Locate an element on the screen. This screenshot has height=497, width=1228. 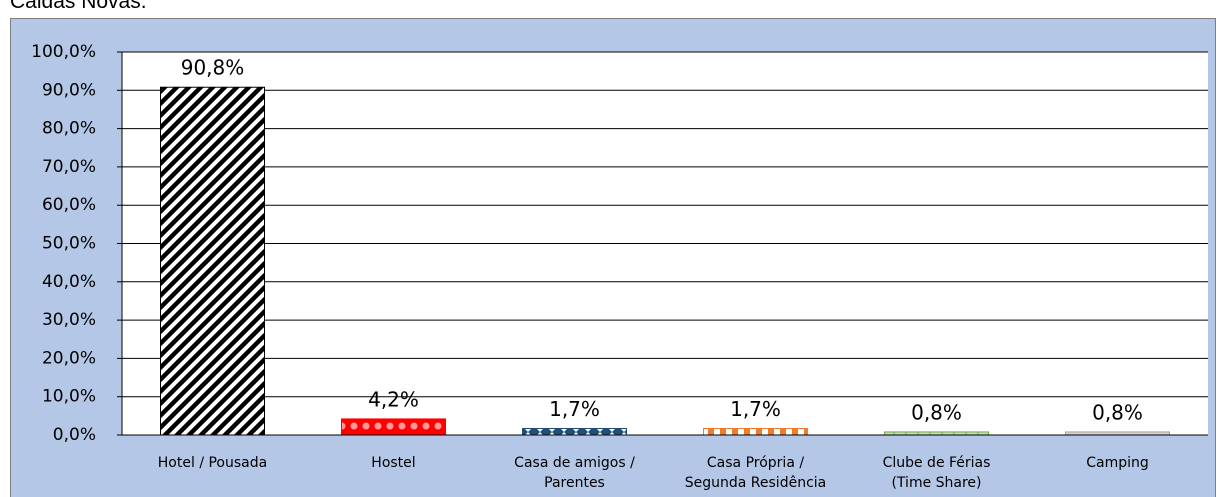
x-tick-label: Hotel / Pousada is located at coordinates (212, 463).